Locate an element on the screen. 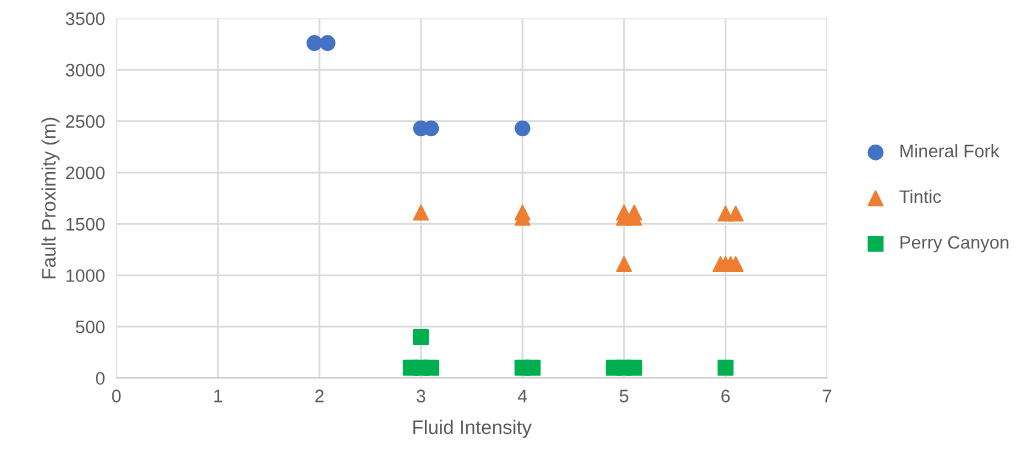 This screenshot has width=1030, height=461. x-tick-label: 4 is located at coordinates (522, 396).